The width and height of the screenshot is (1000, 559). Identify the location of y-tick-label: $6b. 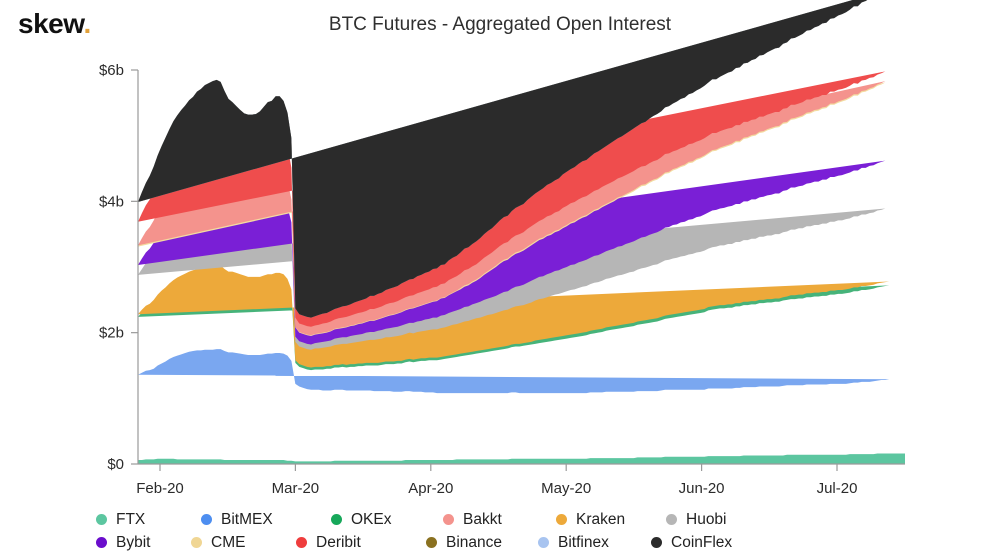
(111, 70).